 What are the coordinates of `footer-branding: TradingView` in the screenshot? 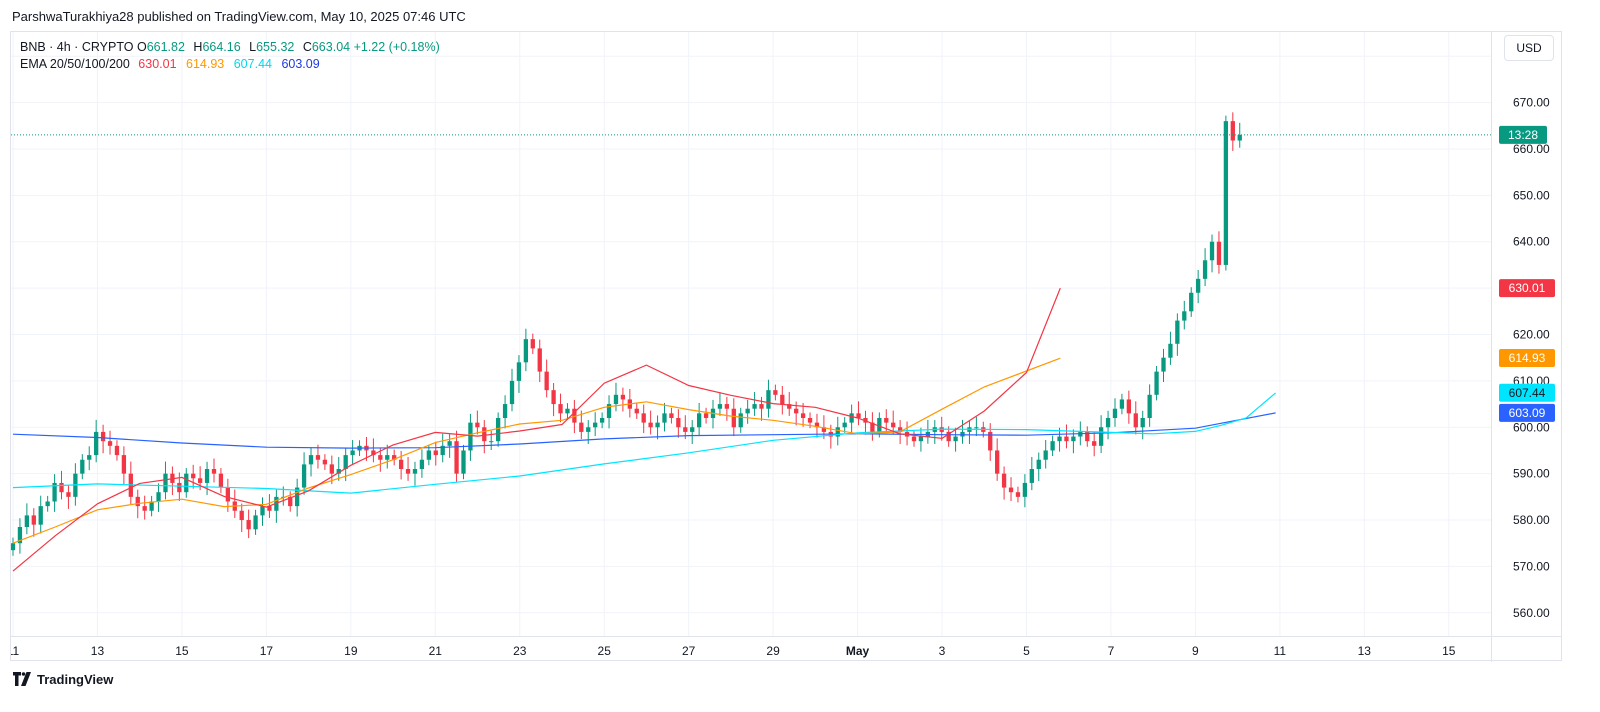 It's located at (62, 679).